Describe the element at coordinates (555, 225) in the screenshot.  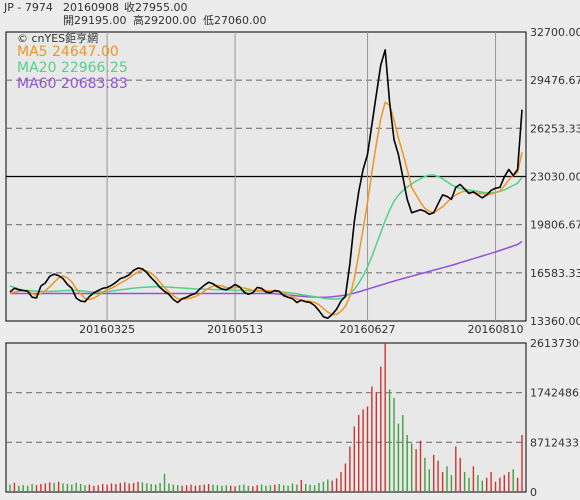
I see `y-tick-label: 19806.67` at that location.